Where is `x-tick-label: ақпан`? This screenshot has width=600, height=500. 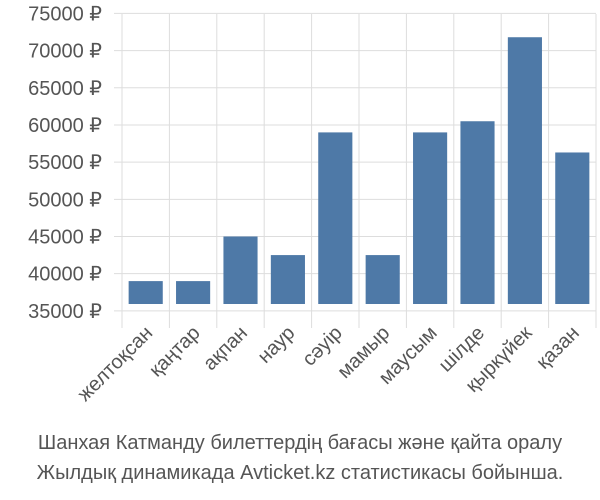 x-tick-label: ақпан is located at coordinates (225, 348).